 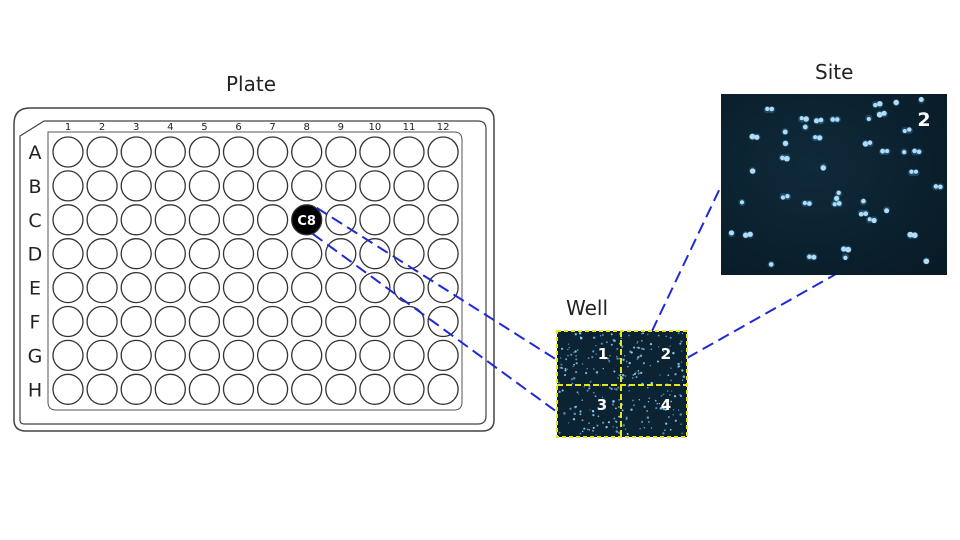 I want to click on well-C7, so click(x=272, y=220).